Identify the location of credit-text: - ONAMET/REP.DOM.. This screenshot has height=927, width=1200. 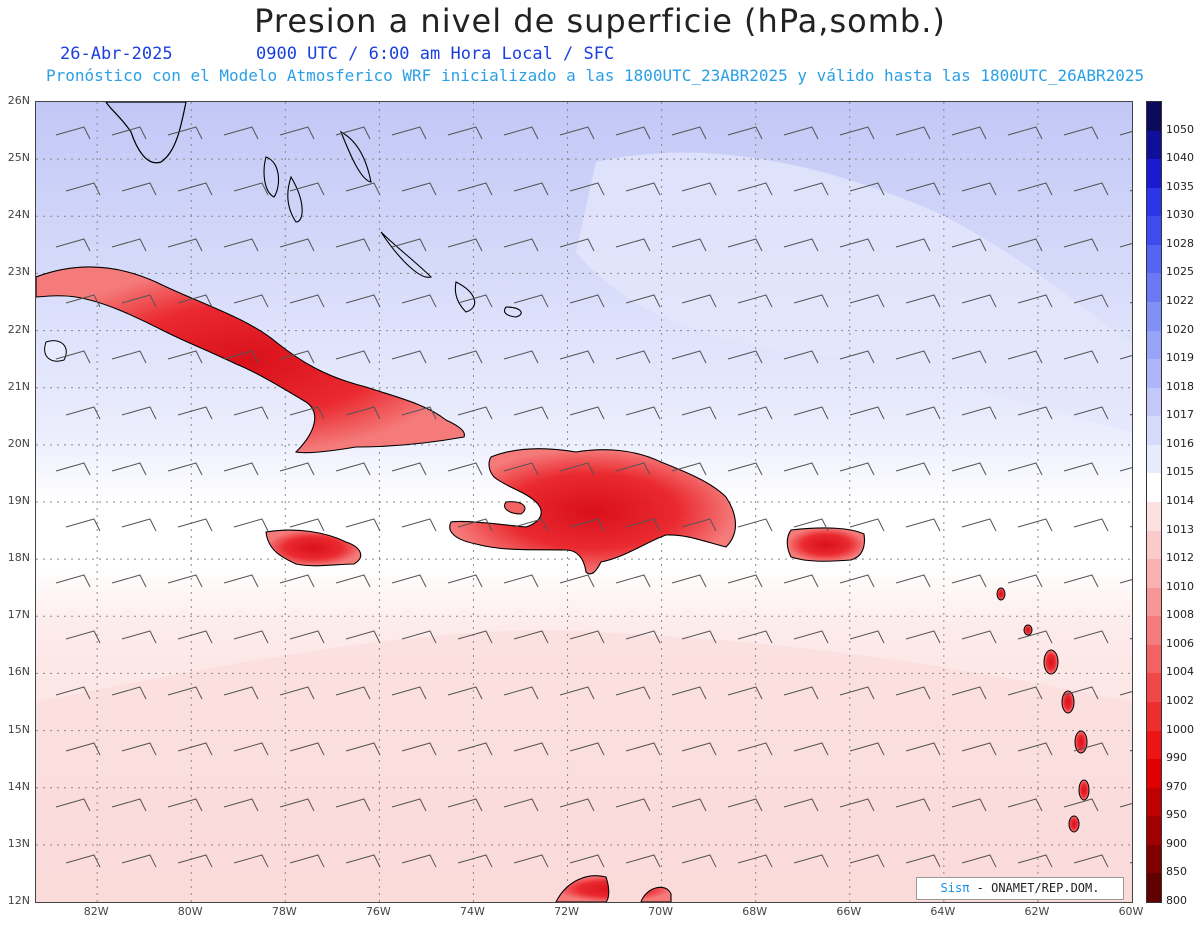
(1038, 888).